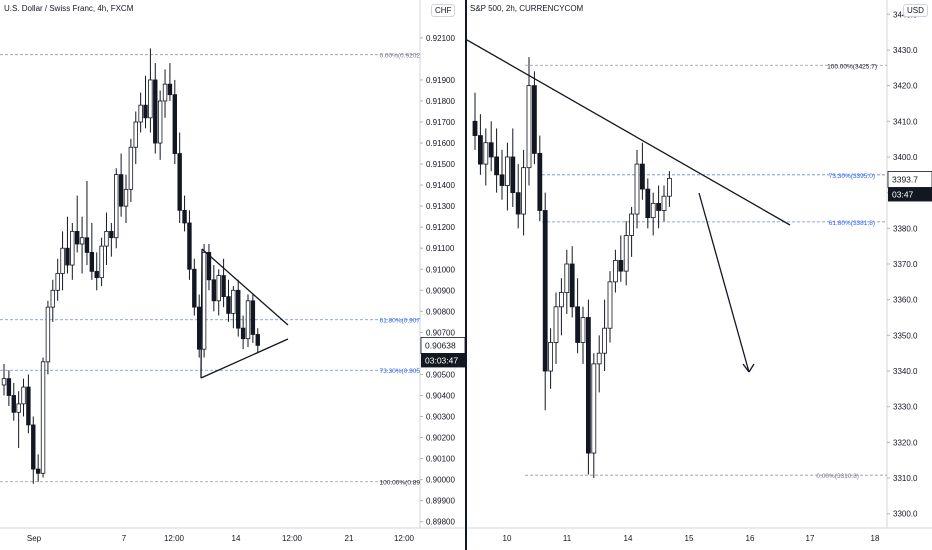 This screenshot has height=550, width=932. What do you see at coordinates (440, 480) in the screenshot?
I see `price-axis-tick-label: 0.90000` at bounding box center [440, 480].